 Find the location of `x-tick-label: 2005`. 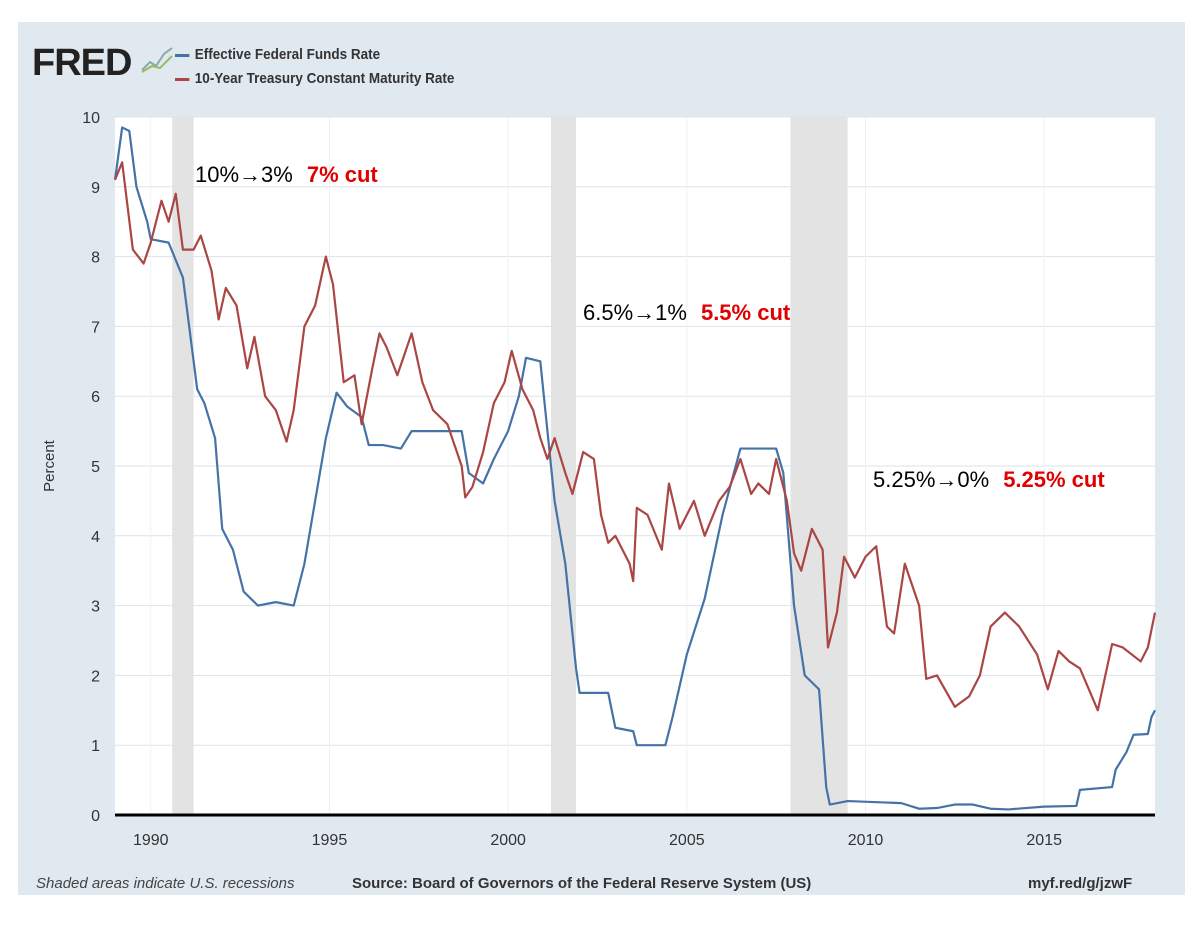

x-tick-label: 2005 is located at coordinates (687, 840).